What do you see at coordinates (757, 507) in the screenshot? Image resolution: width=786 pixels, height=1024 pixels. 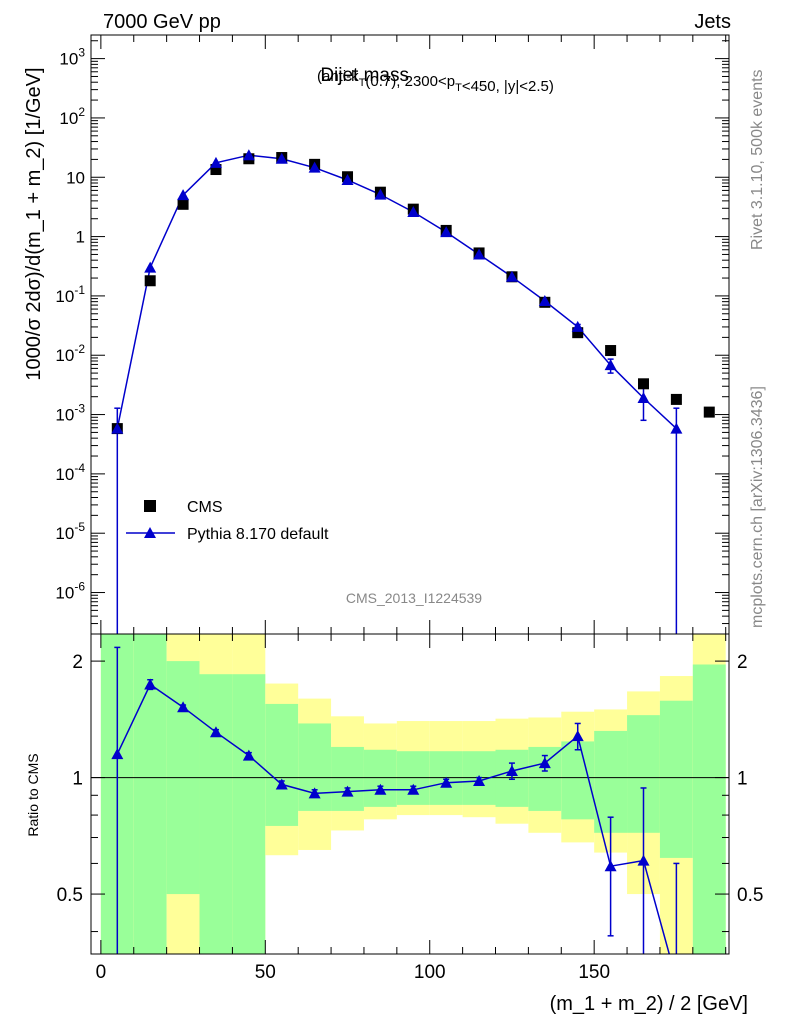 I see `mcplots-label: mcplots.cern.ch [arXiv:1306.3436]` at bounding box center [757, 507].